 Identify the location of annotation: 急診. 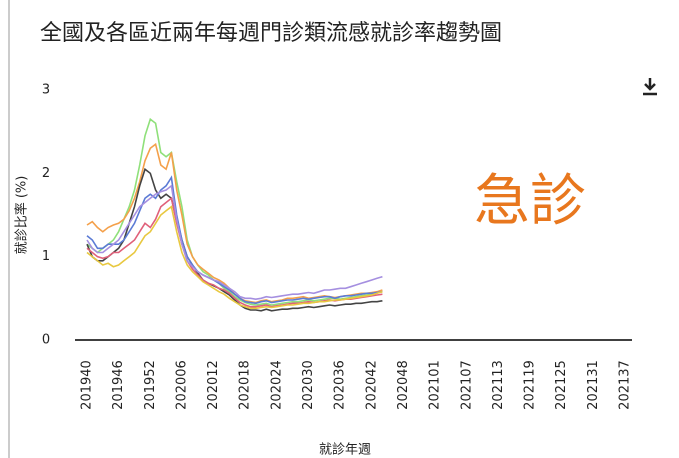
(530, 201).